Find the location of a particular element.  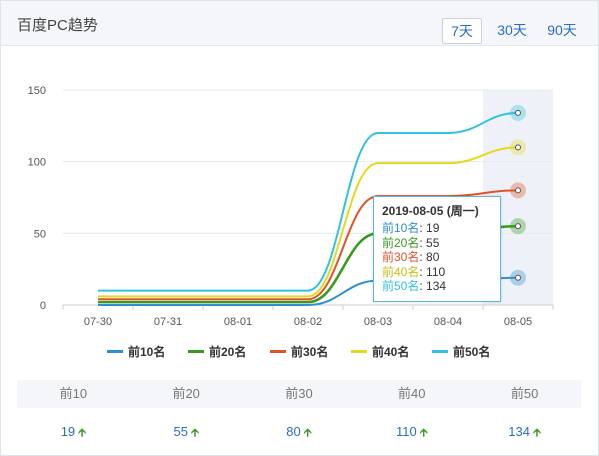

range-7d-button: 7天 is located at coordinates (462, 31).